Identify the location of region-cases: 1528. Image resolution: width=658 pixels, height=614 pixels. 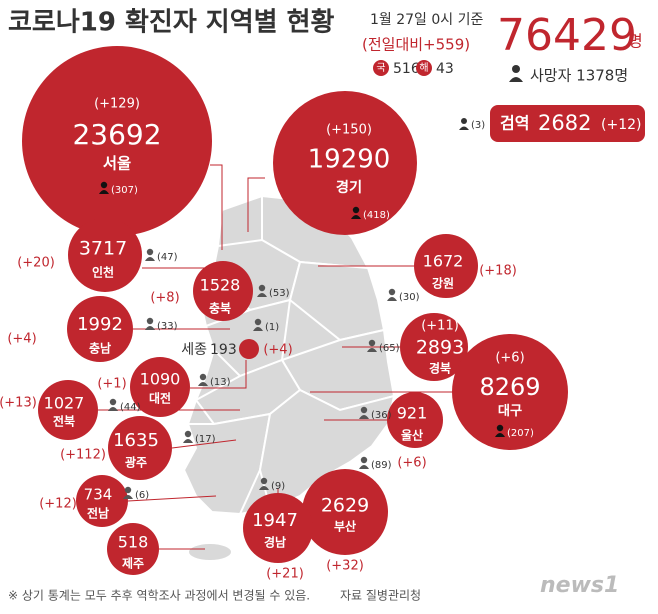
(220, 285).